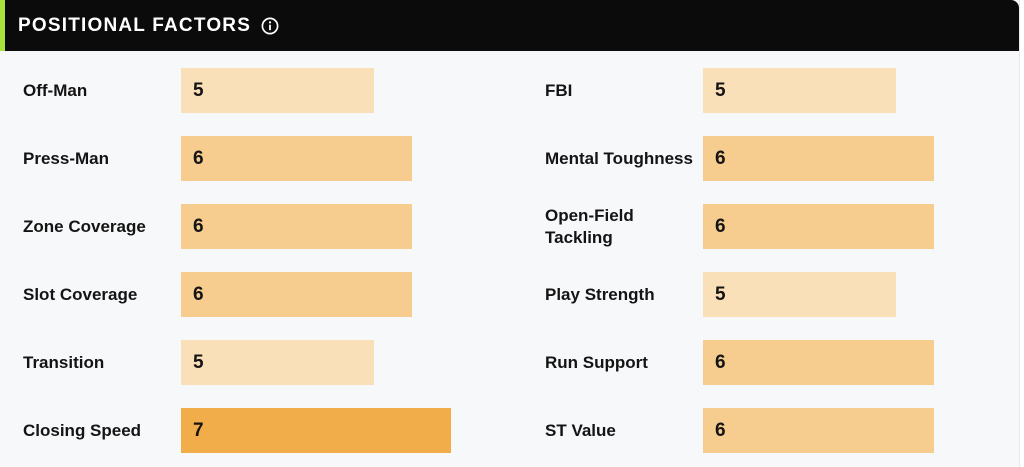 The width and height of the screenshot is (1024, 467). I want to click on factor-label: Play Strength, so click(600, 294).